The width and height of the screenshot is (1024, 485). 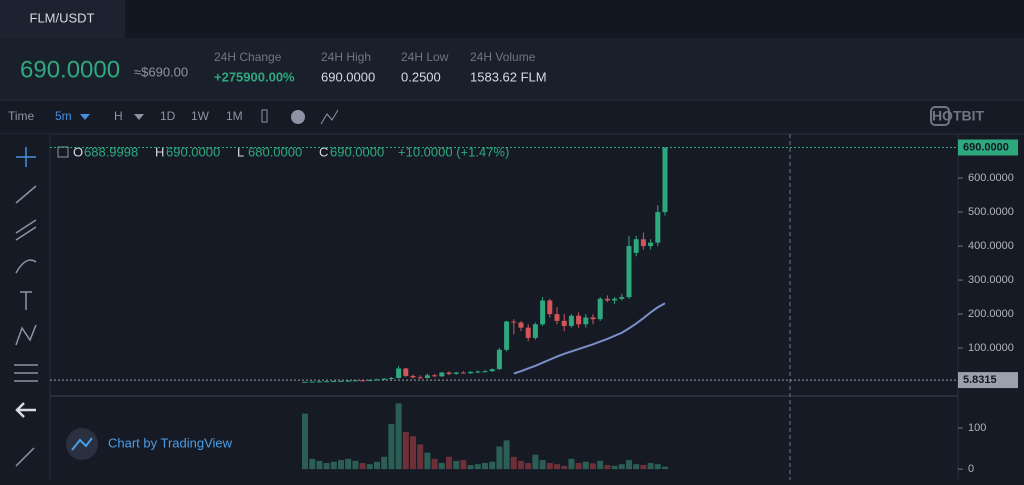 I want to click on toolbar-item: 1D, so click(x=168, y=116).